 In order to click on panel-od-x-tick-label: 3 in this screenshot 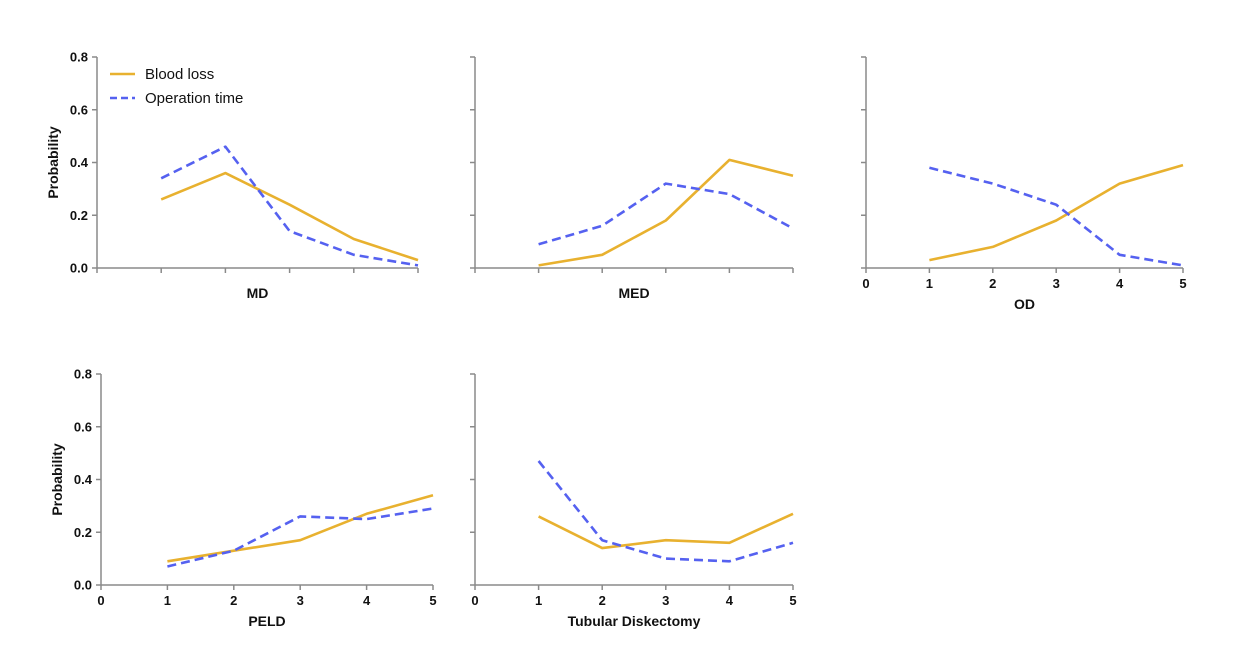, I will do `click(1056, 283)`.